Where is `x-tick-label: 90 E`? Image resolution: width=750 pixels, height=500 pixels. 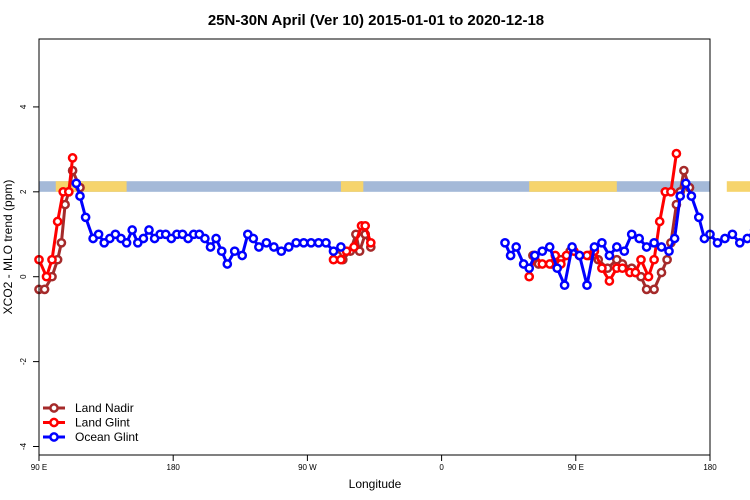 x-tick-label: 90 E is located at coordinates (576, 467).